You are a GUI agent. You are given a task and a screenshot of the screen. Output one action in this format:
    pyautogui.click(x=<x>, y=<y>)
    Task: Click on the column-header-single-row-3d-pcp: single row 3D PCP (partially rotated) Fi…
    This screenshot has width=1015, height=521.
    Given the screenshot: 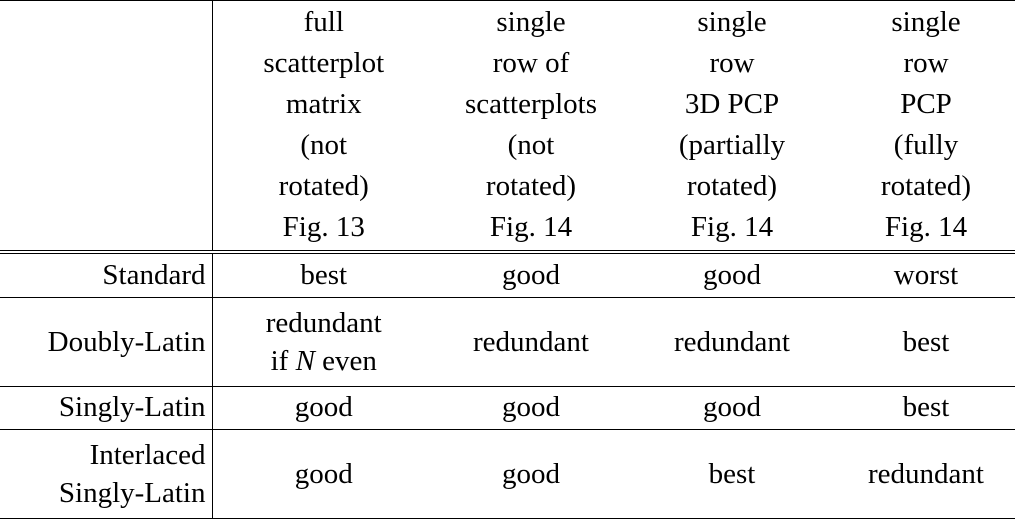 What is the action you would take?
    pyautogui.click(x=732, y=127)
    